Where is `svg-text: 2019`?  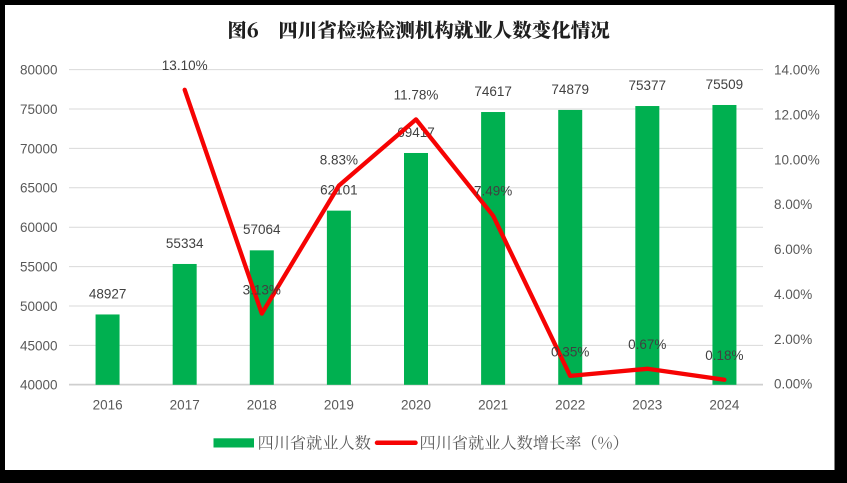
svg-text: 2019 is located at coordinates (339, 404).